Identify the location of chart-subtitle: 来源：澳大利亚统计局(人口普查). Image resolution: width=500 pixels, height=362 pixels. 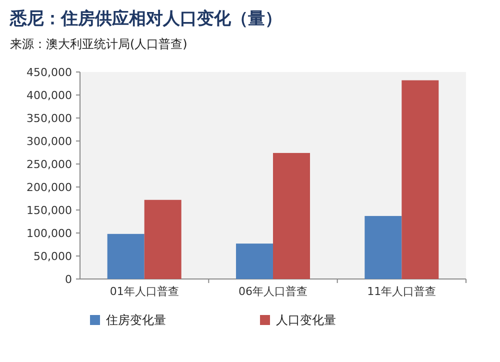
(99, 44).